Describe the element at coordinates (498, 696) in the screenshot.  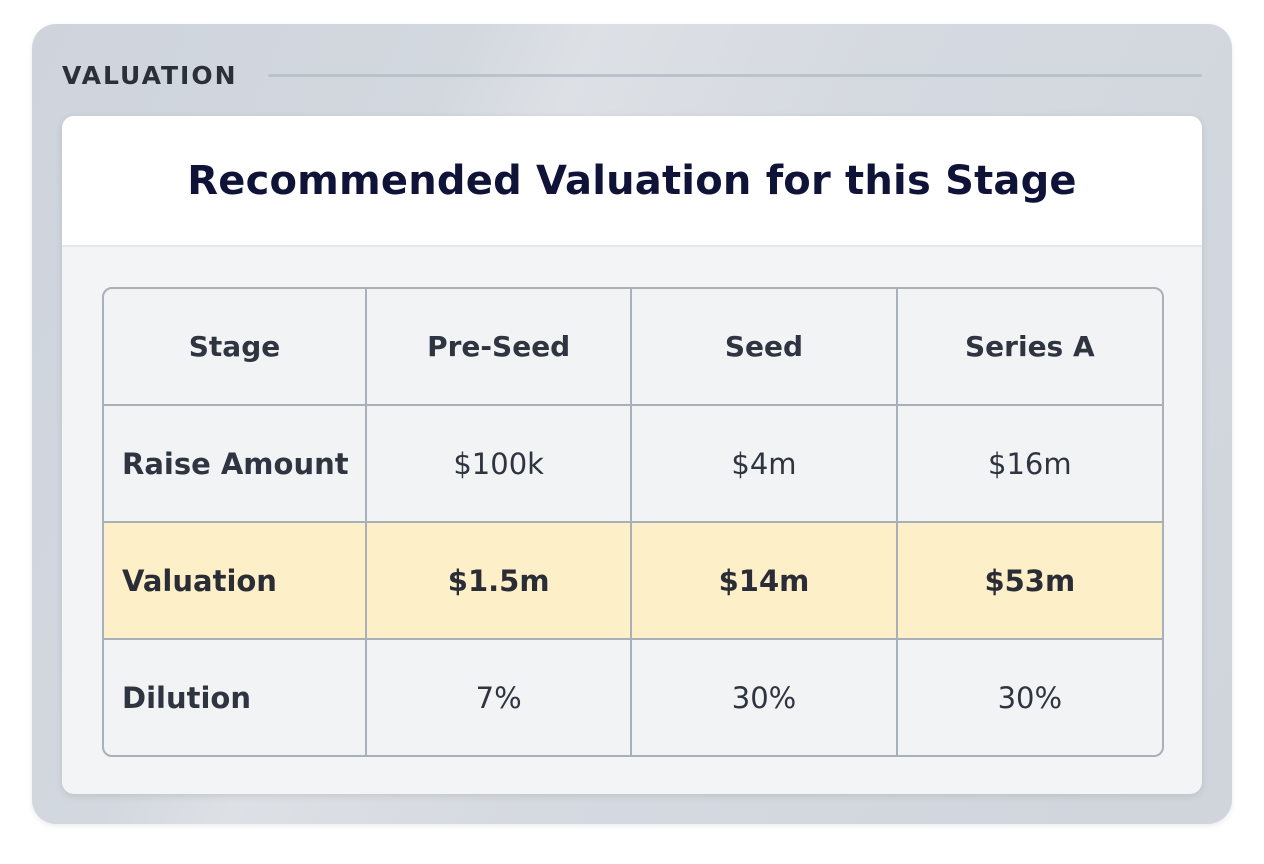
I see `cell-dilution-pre-seed: 7%` at that location.